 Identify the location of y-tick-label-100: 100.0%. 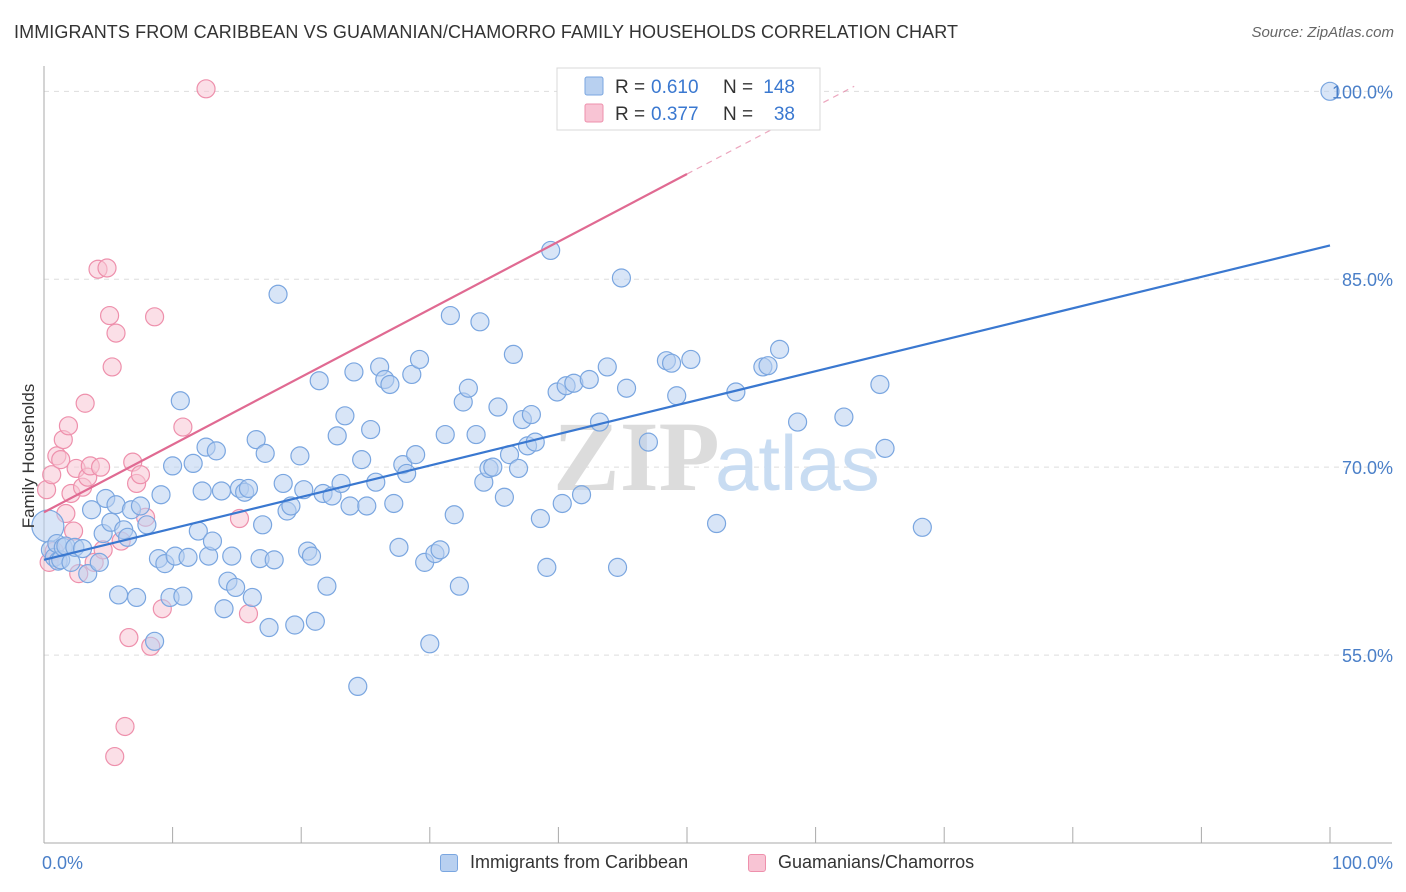
(1362, 92).